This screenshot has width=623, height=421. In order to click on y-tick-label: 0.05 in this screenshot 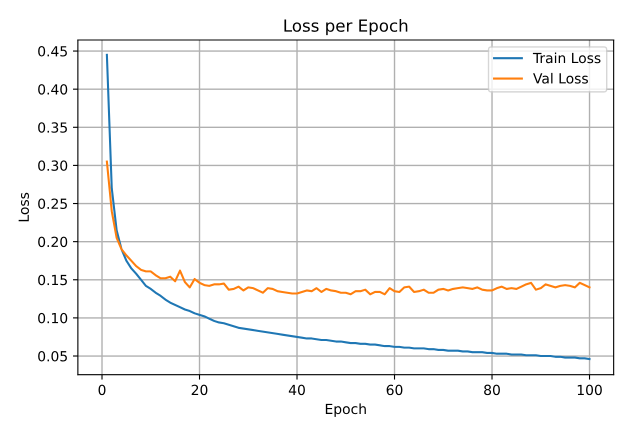, I will do `click(52, 356)`.